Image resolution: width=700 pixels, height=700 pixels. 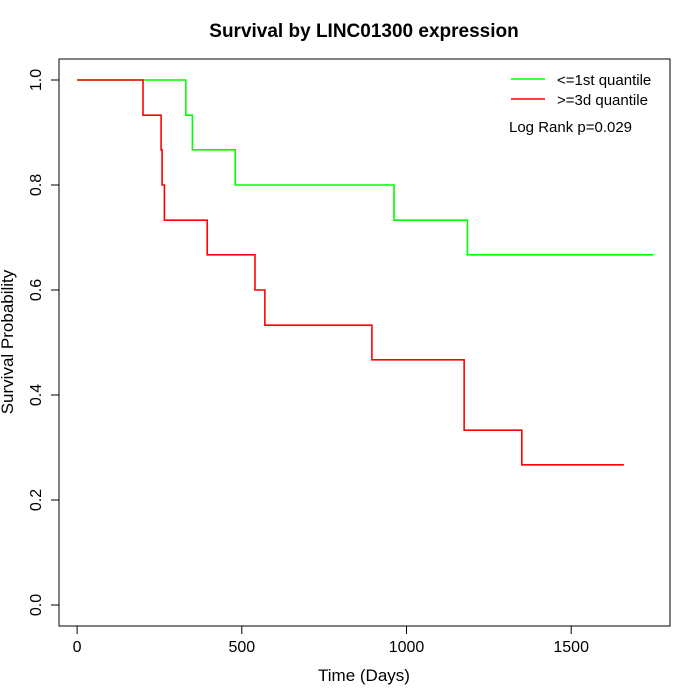 What do you see at coordinates (8, 341) in the screenshot?
I see `y-axis-label: Survival Probability` at bounding box center [8, 341].